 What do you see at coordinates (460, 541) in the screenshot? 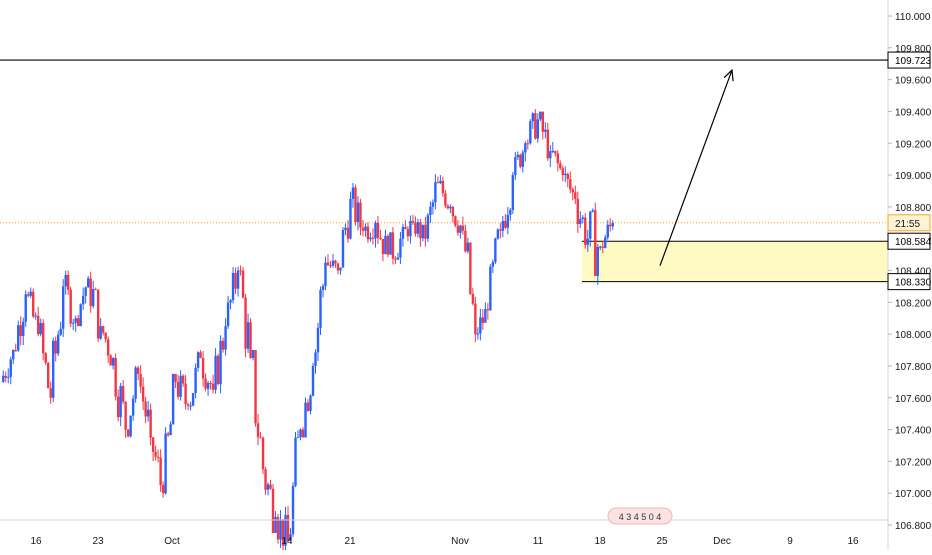
I see `time-tick-label: Nov` at bounding box center [460, 541].